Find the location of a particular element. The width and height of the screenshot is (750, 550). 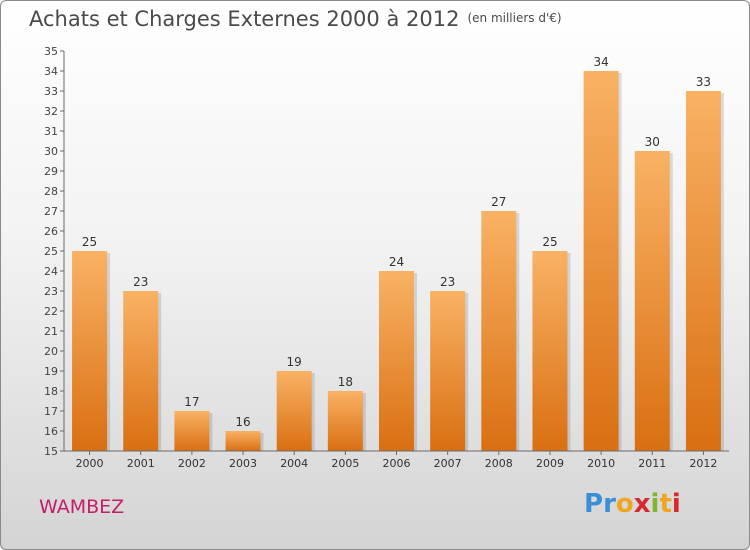

logo-letter: o is located at coordinates (624, 504).